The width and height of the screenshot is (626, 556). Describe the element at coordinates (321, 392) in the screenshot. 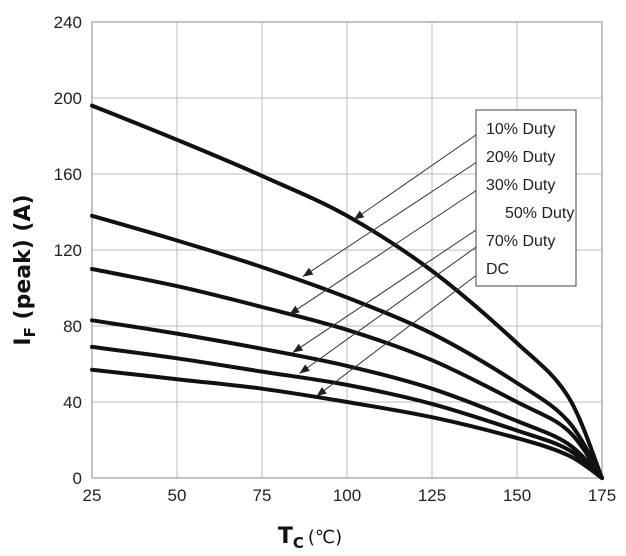

I see `legend-pointer-arrowhead-dc` at that location.